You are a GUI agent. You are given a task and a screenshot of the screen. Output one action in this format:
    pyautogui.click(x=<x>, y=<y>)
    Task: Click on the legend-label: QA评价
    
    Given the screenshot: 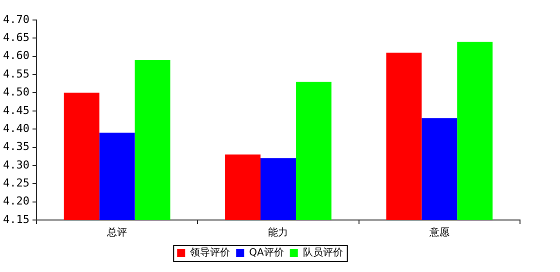 What is the action you would take?
    pyautogui.click(x=266, y=252)
    